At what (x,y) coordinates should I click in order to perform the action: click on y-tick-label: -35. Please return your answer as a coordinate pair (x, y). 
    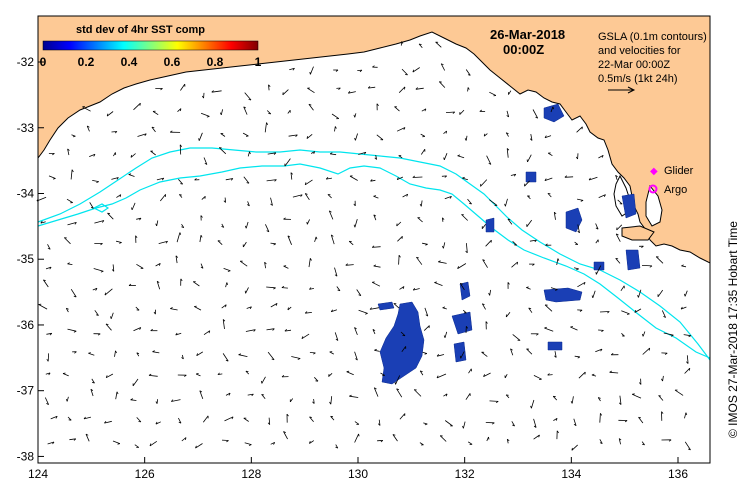
    Looking at the image, I should click on (26, 259).